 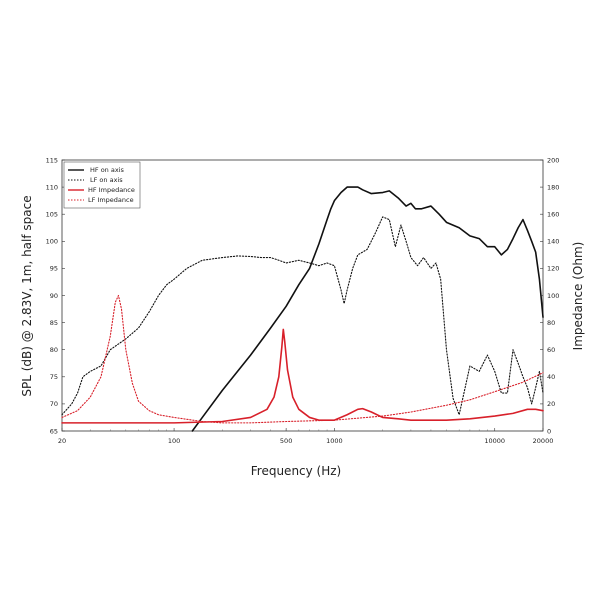 What do you see at coordinates (551, 350) in the screenshot?
I see `y2-tick-label-3: 60` at bounding box center [551, 350].